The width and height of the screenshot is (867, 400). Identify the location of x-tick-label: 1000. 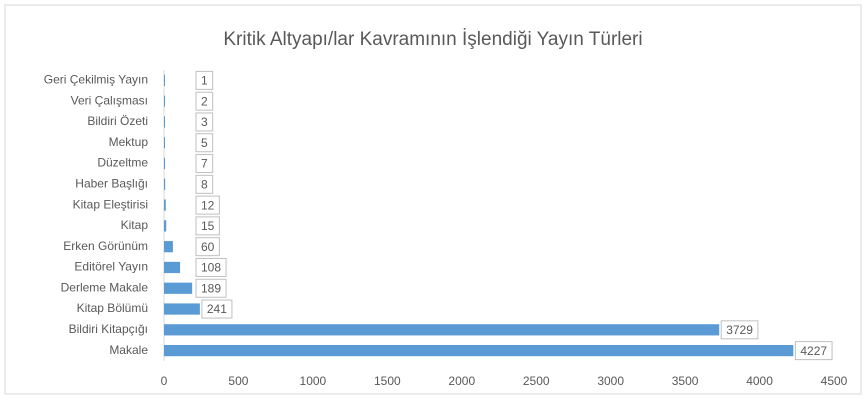
(313, 381).